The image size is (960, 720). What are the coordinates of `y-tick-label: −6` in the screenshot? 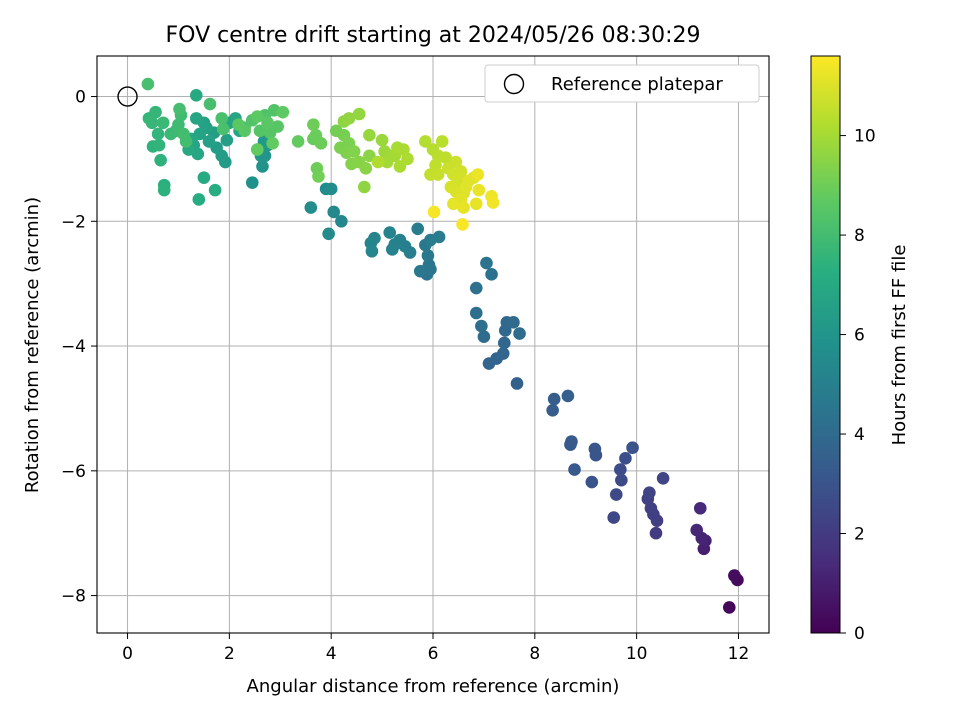 It's located at (73, 472).